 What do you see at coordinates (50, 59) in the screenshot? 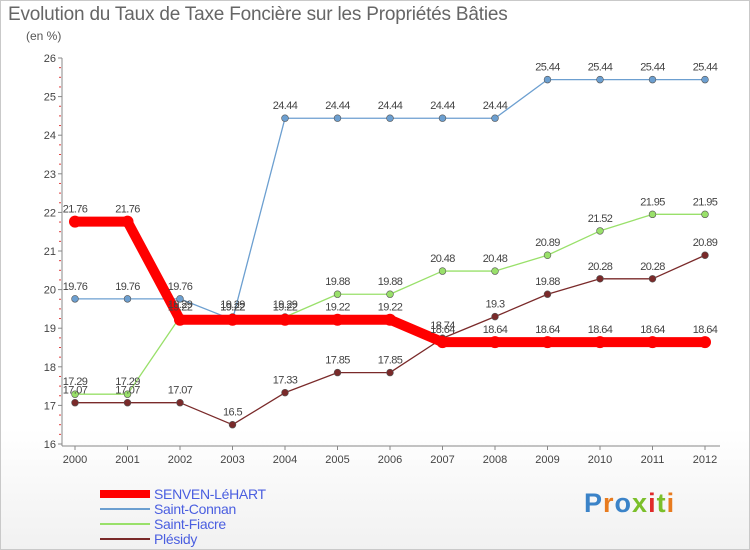
I see `y-tick-label: 26` at bounding box center [50, 59].